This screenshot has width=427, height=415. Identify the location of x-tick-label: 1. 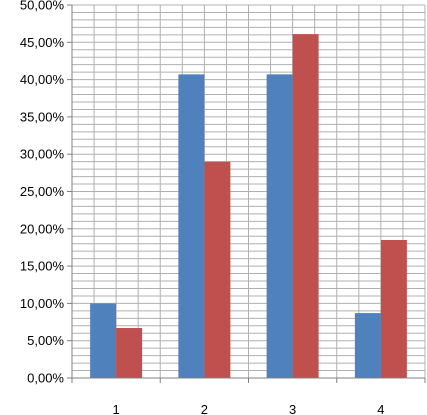
(116, 408).